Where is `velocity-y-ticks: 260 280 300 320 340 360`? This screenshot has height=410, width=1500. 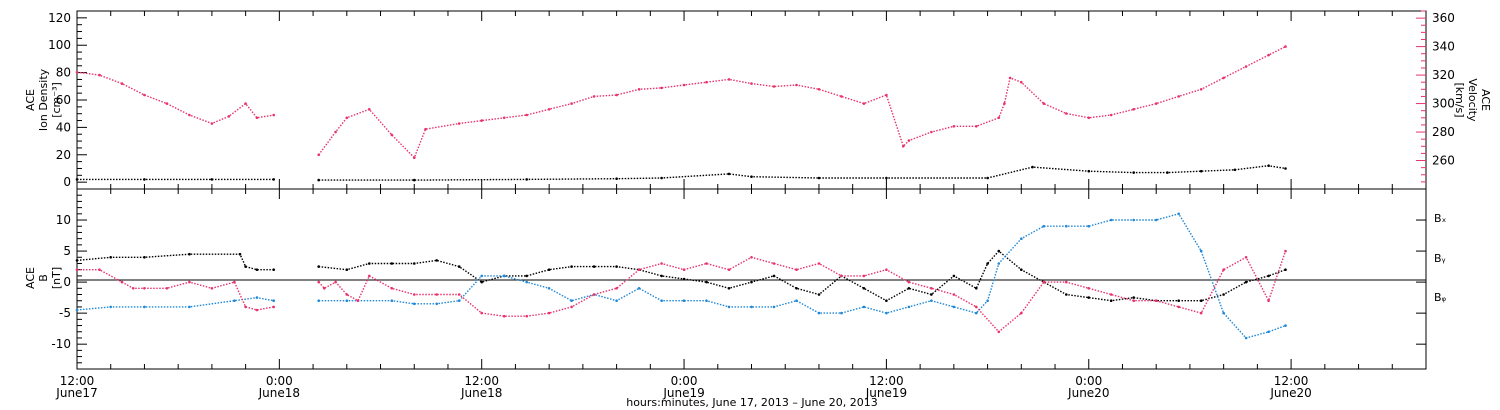
velocity-y-ticks: 260 280 300 320 340 360 is located at coordinates (1435, 96).